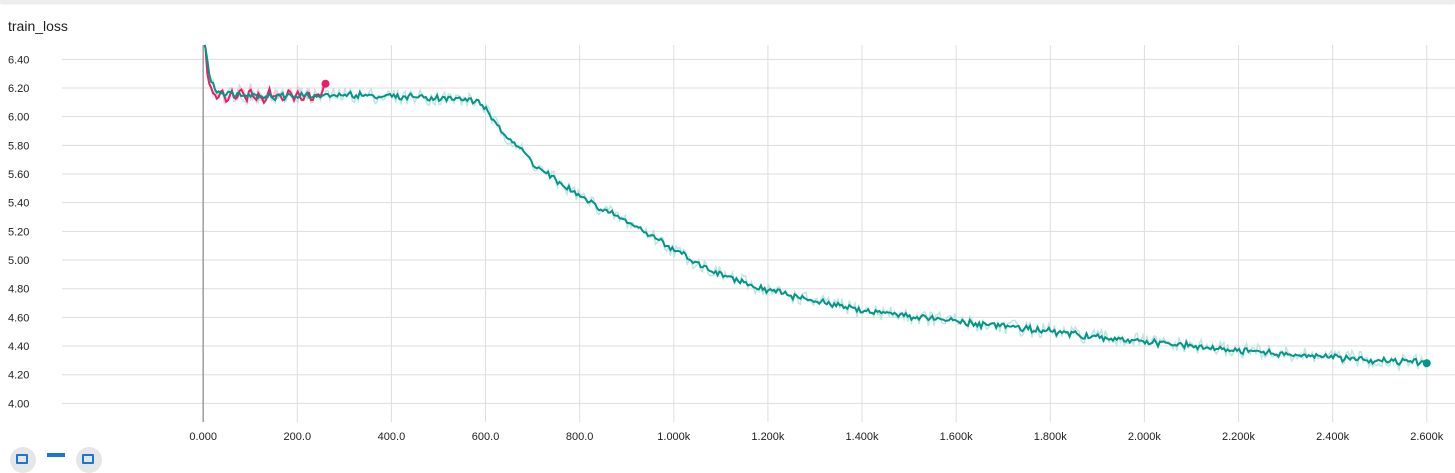  I want to click on fit-domain-icon, so click(89, 460).